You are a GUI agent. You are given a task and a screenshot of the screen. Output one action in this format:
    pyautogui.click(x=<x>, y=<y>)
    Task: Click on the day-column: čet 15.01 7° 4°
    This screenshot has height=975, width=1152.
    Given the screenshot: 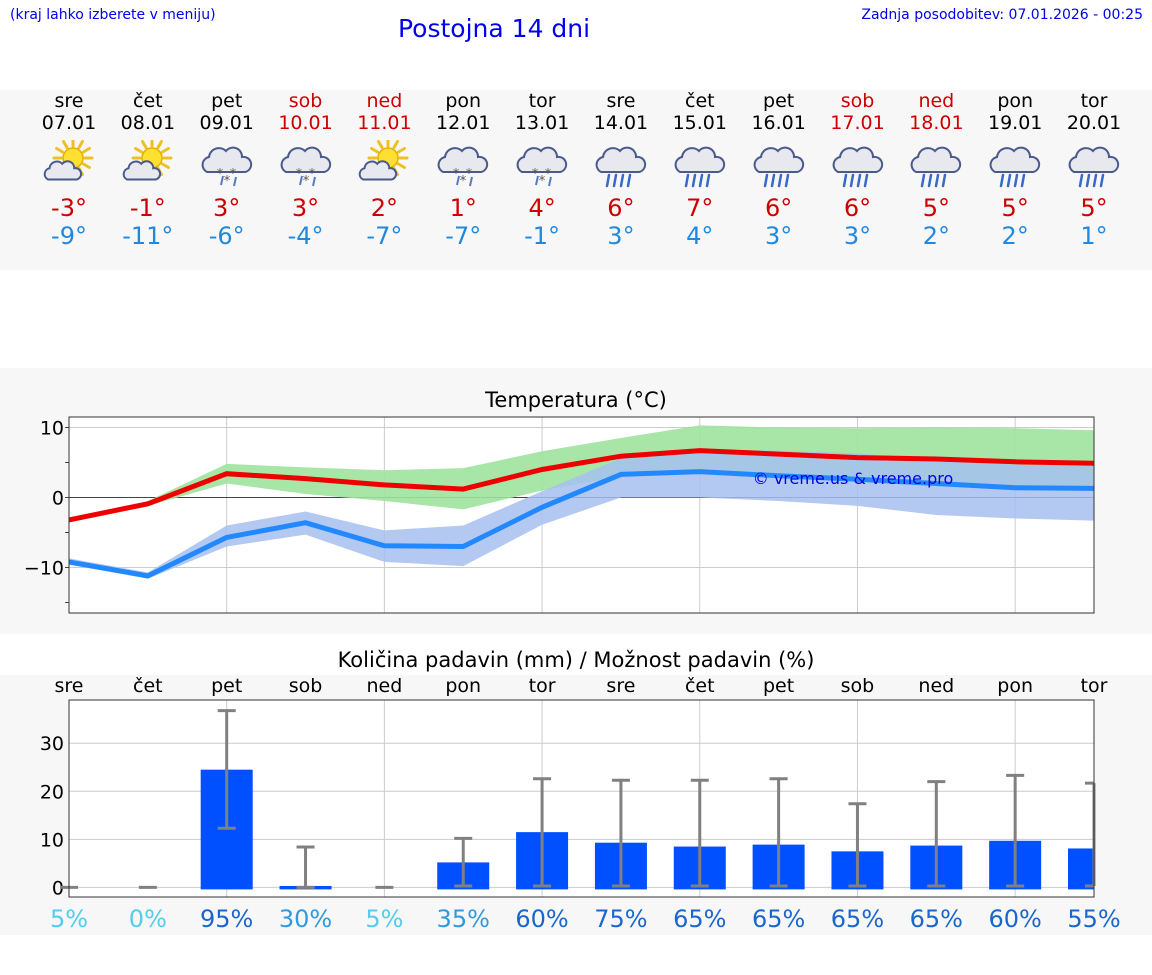 What is the action you would take?
    pyautogui.click(x=700, y=170)
    